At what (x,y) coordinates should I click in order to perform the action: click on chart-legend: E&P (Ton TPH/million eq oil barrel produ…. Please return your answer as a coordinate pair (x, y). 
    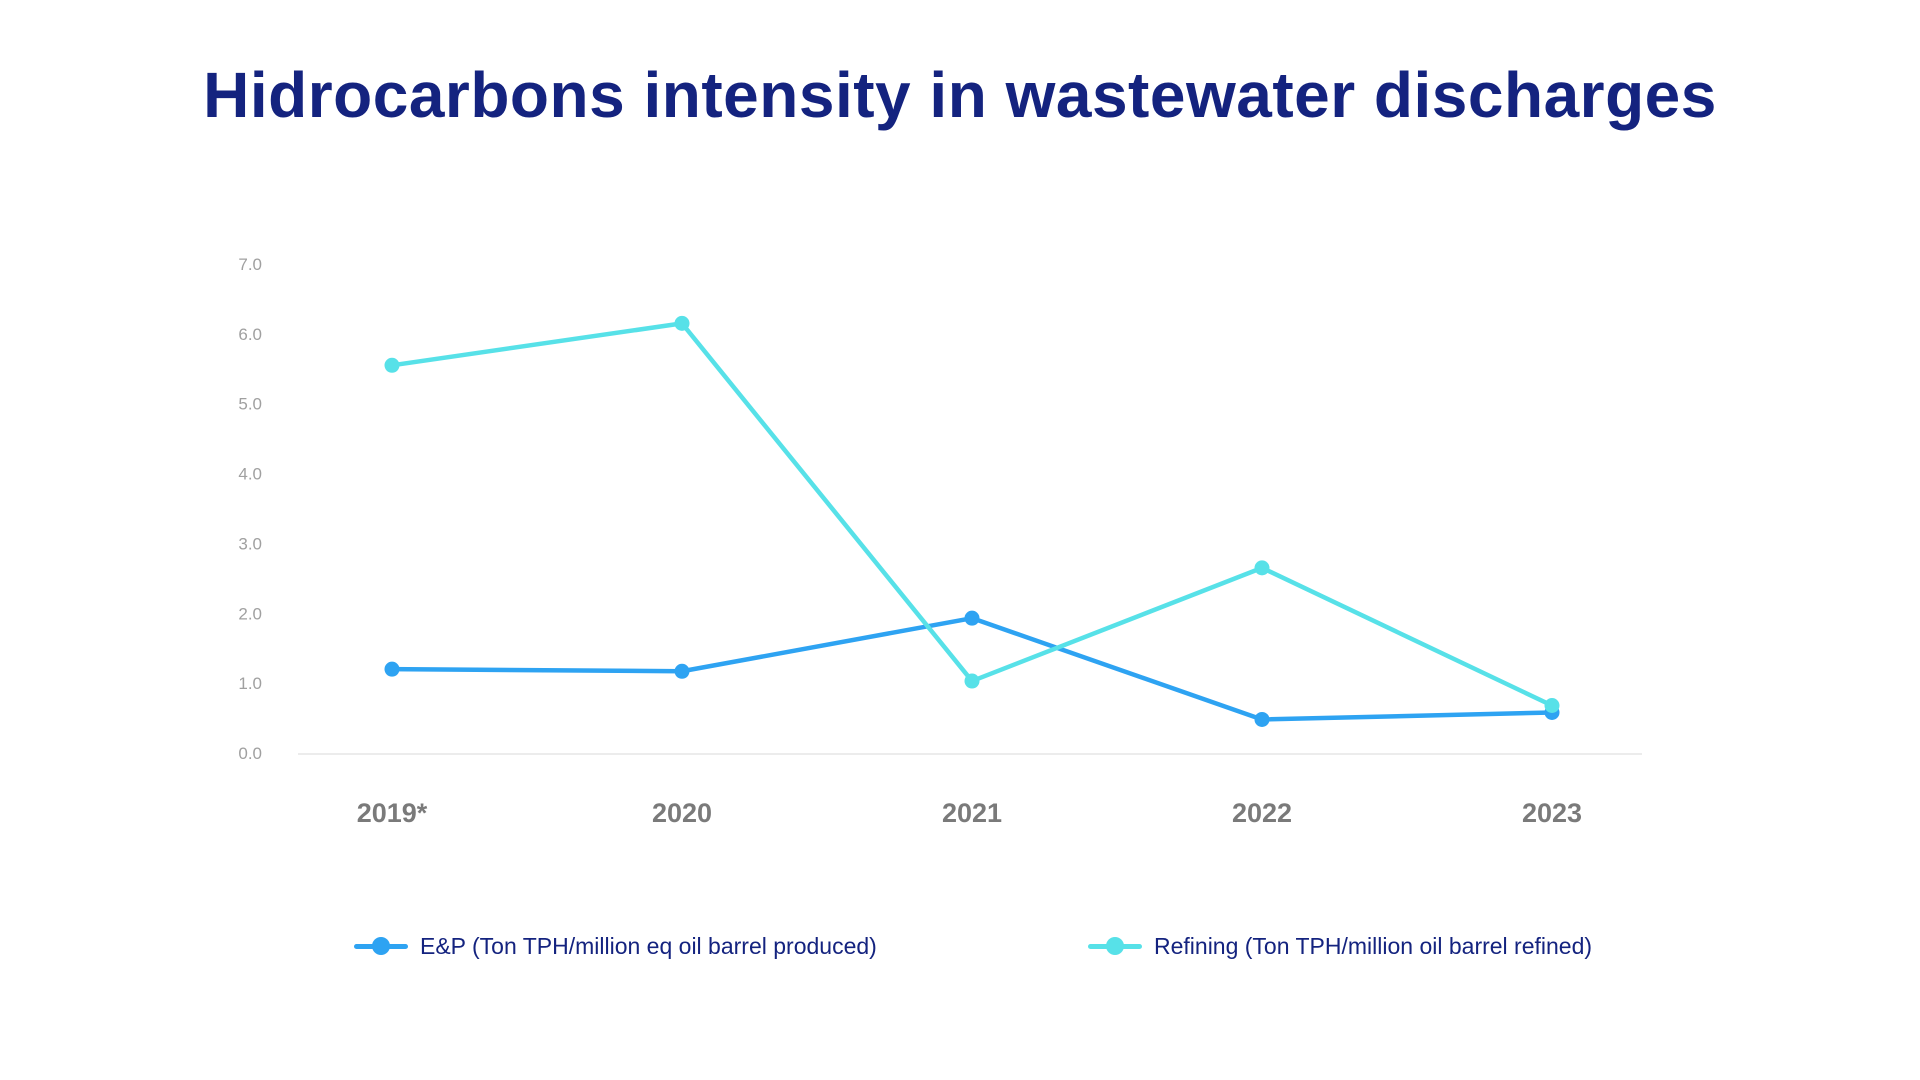
    Looking at the image, I should click on (960, 946).